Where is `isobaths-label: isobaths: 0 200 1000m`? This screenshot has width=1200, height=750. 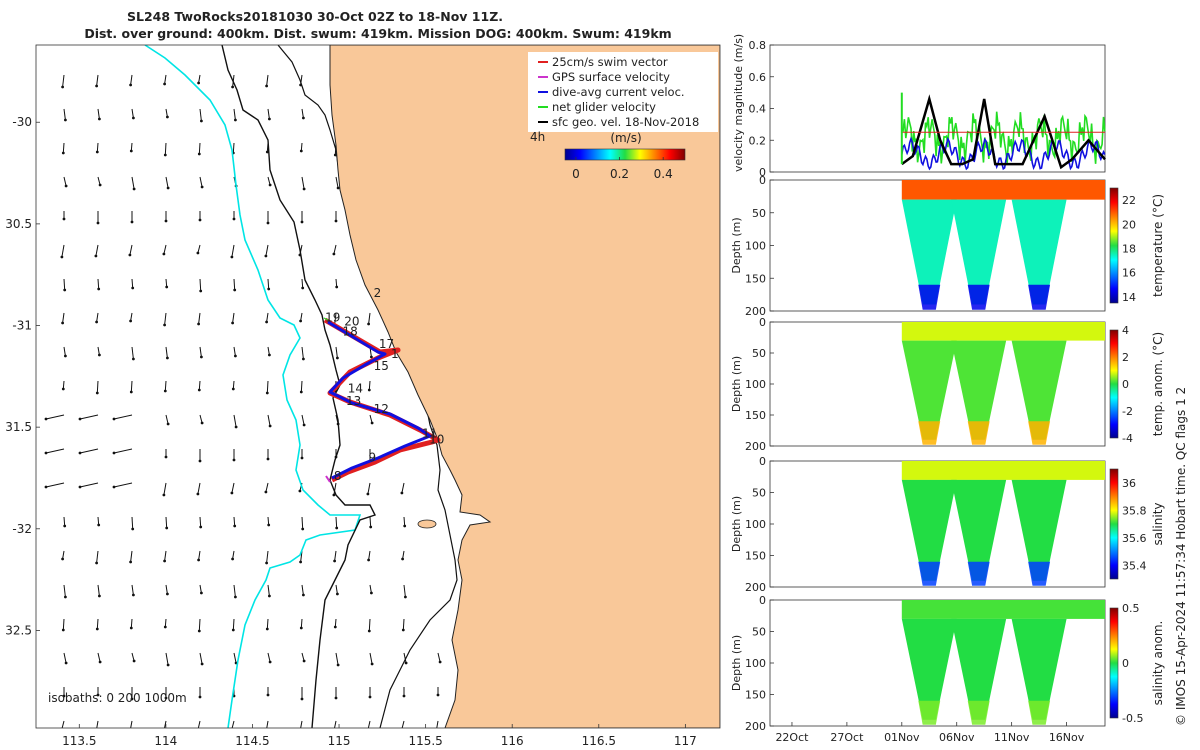
isobaths-label: isobaths: 0 200 1000m is located at coordinates (117, 698).